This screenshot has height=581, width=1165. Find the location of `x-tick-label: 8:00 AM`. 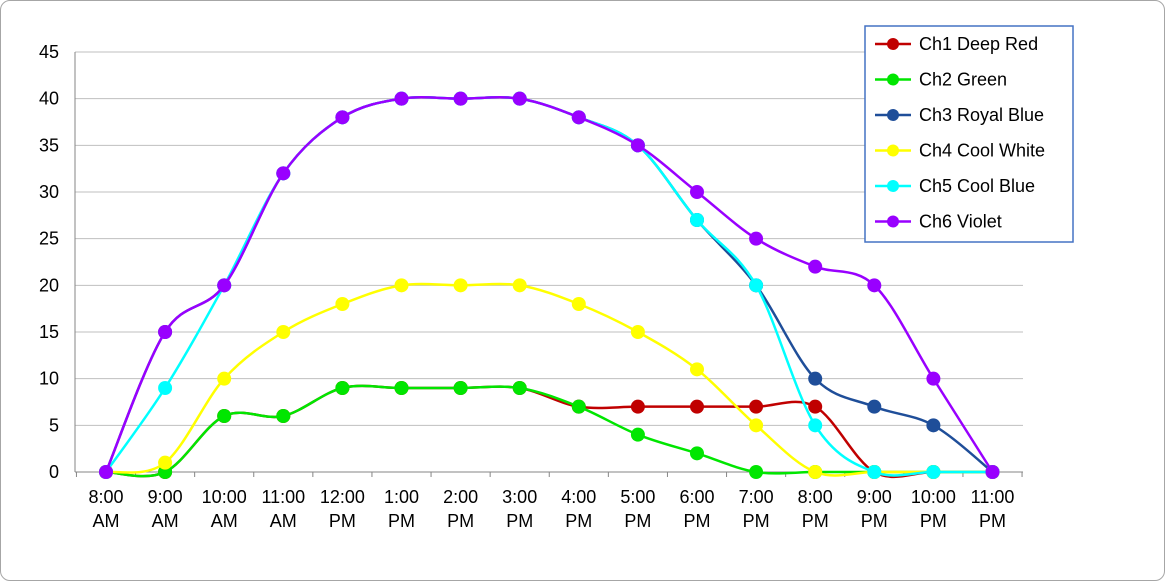

x-tick-label: 8:00 AM is located at coordinates (105, 509).